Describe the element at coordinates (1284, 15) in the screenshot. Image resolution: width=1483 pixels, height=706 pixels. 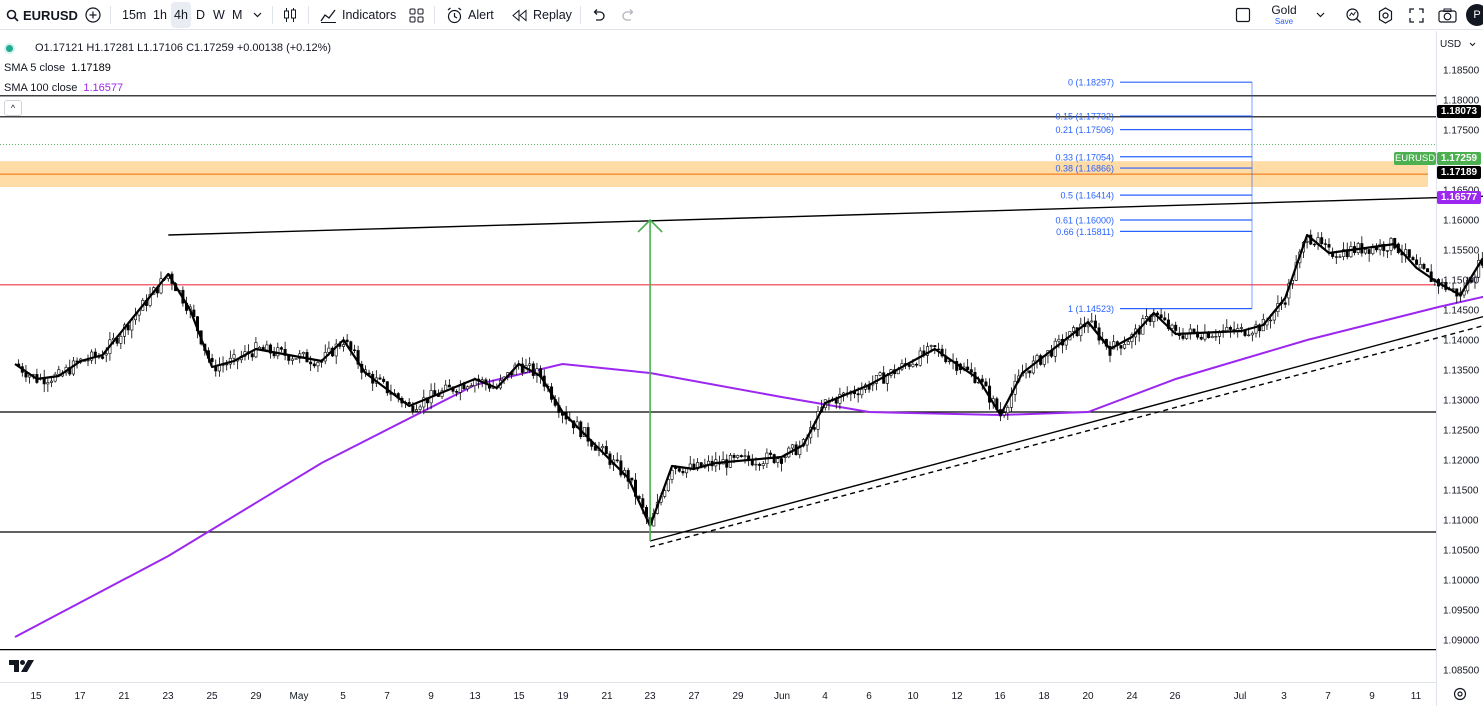
I see `layout-name-button: Gold Save` at that location.